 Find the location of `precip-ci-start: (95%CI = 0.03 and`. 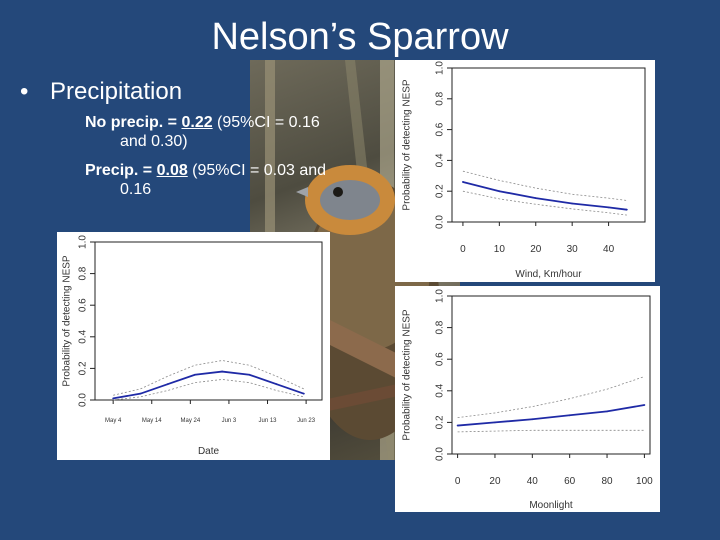

precip-ci-start: (95%CI = 0.03 and is located at coordinates (257, 170).